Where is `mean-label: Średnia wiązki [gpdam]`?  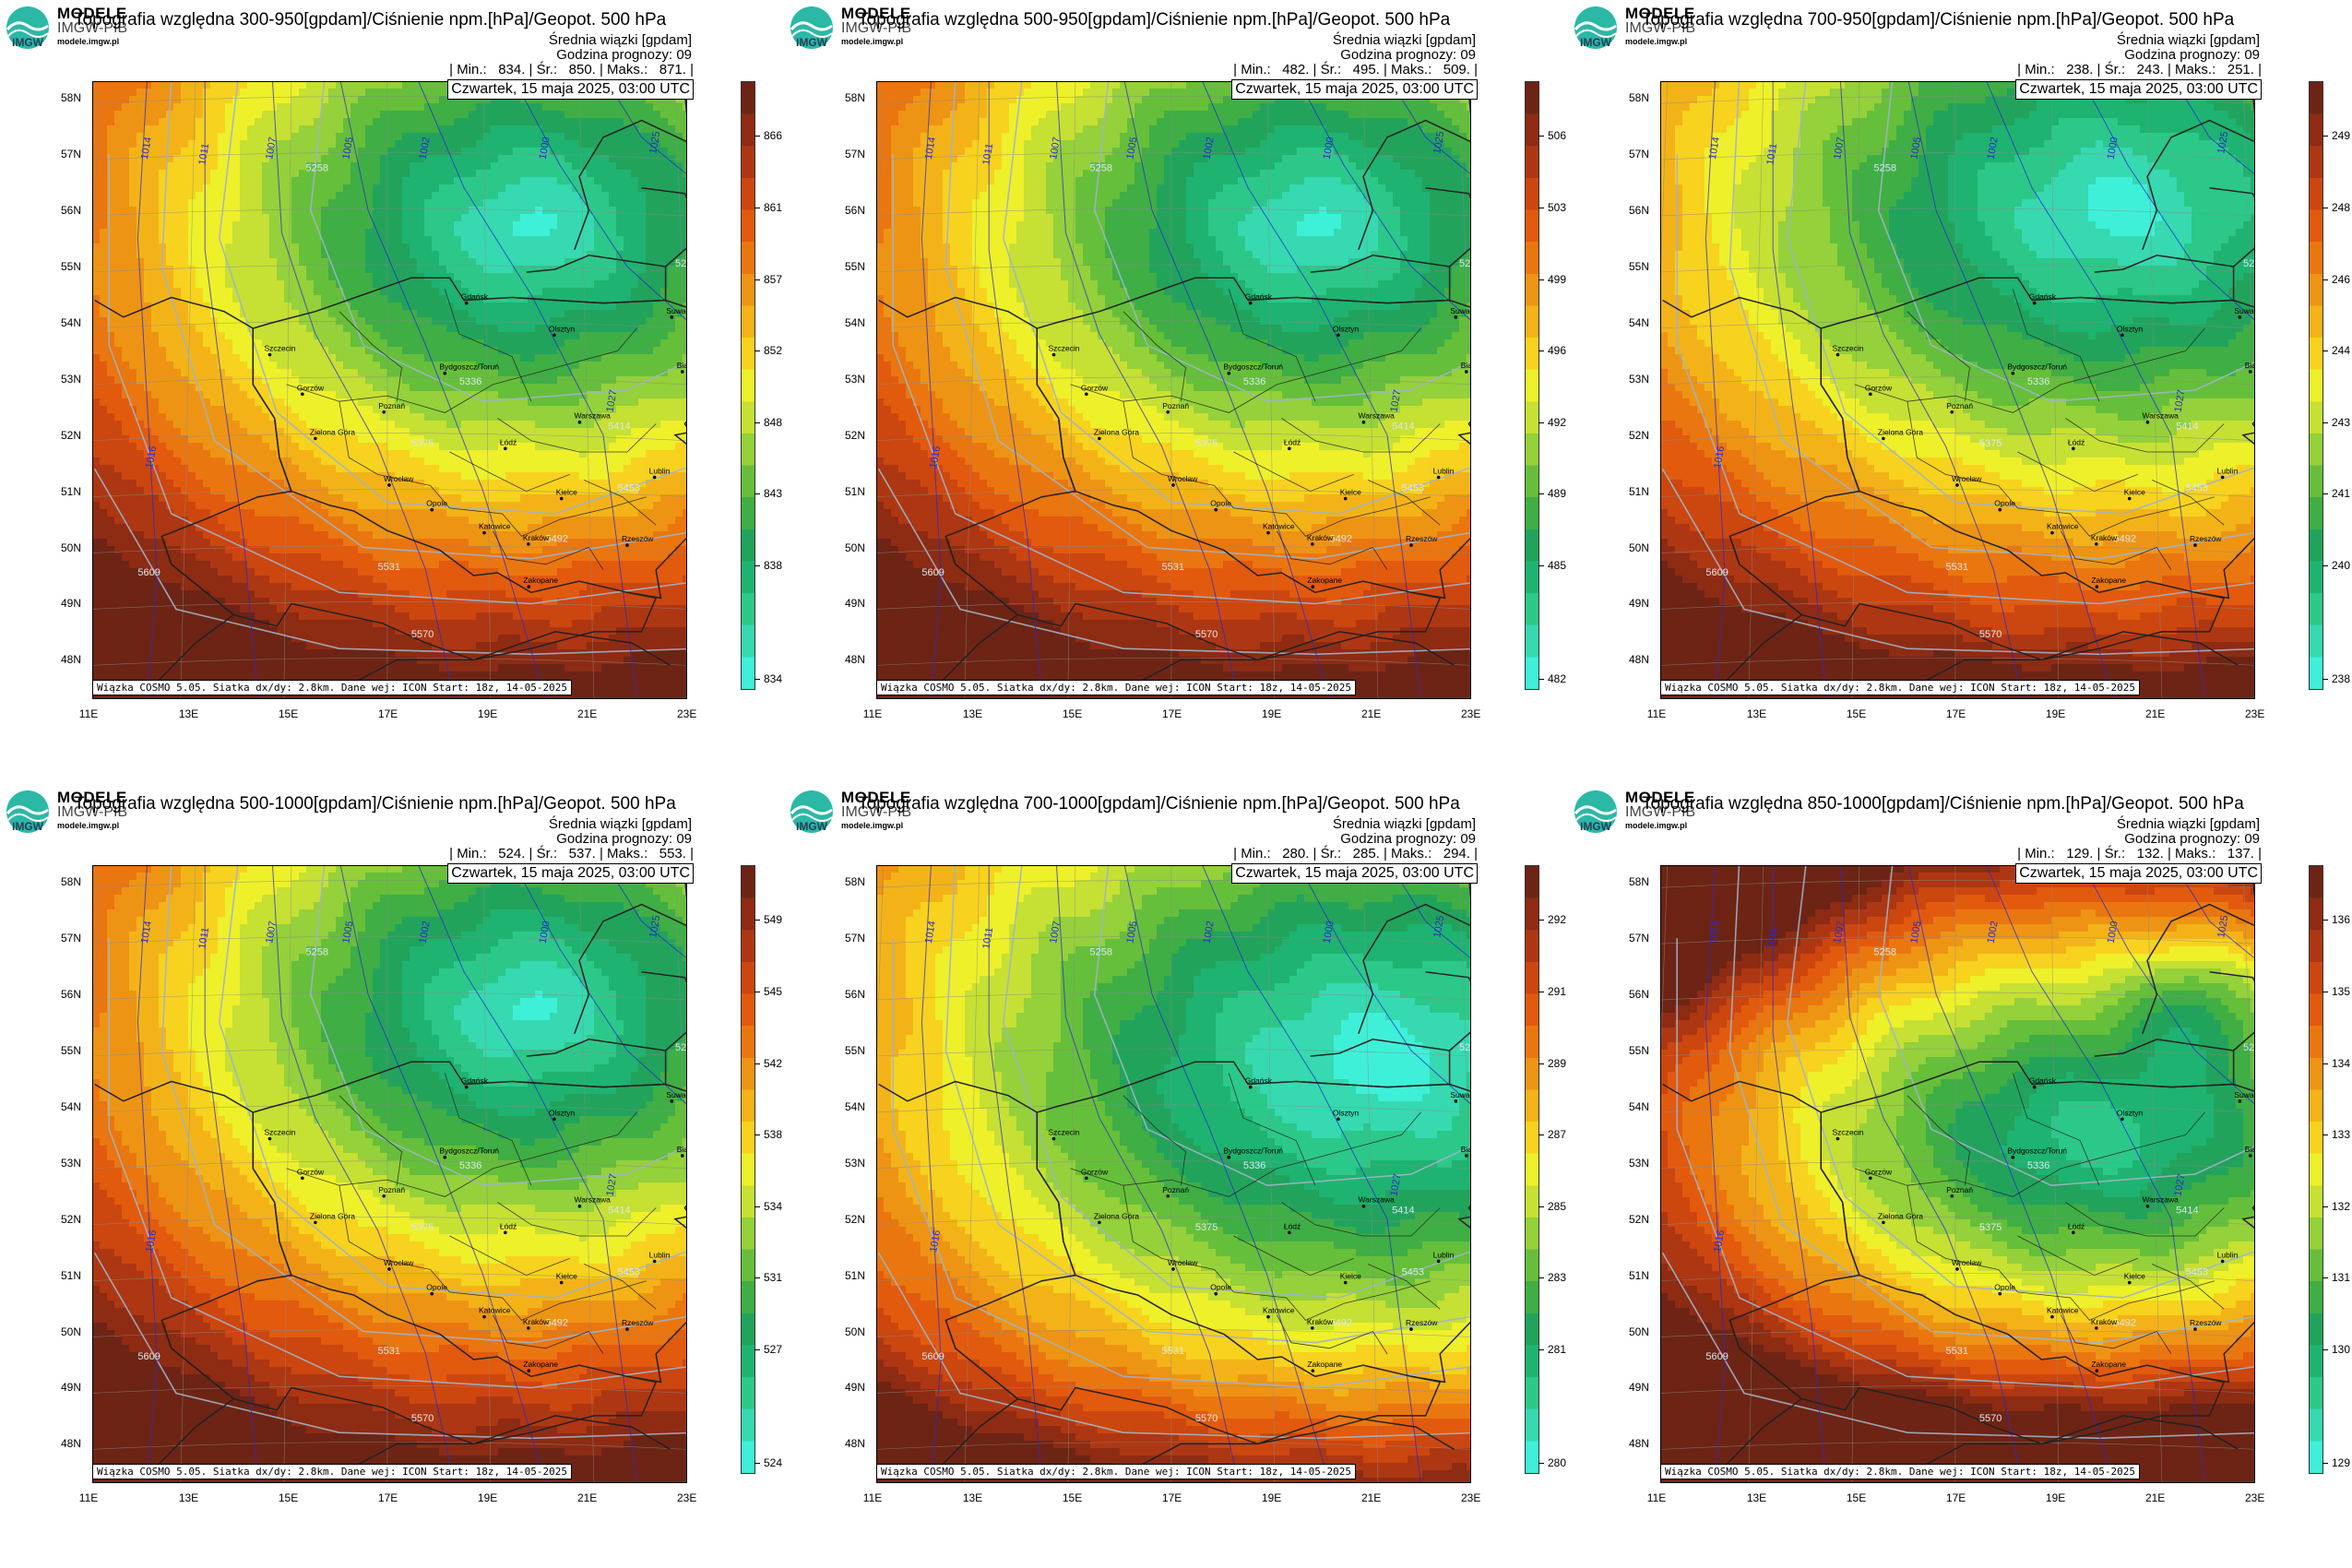
mean-label: Średnia wiązki [gpdam] is located at coordinates (1404, 824).